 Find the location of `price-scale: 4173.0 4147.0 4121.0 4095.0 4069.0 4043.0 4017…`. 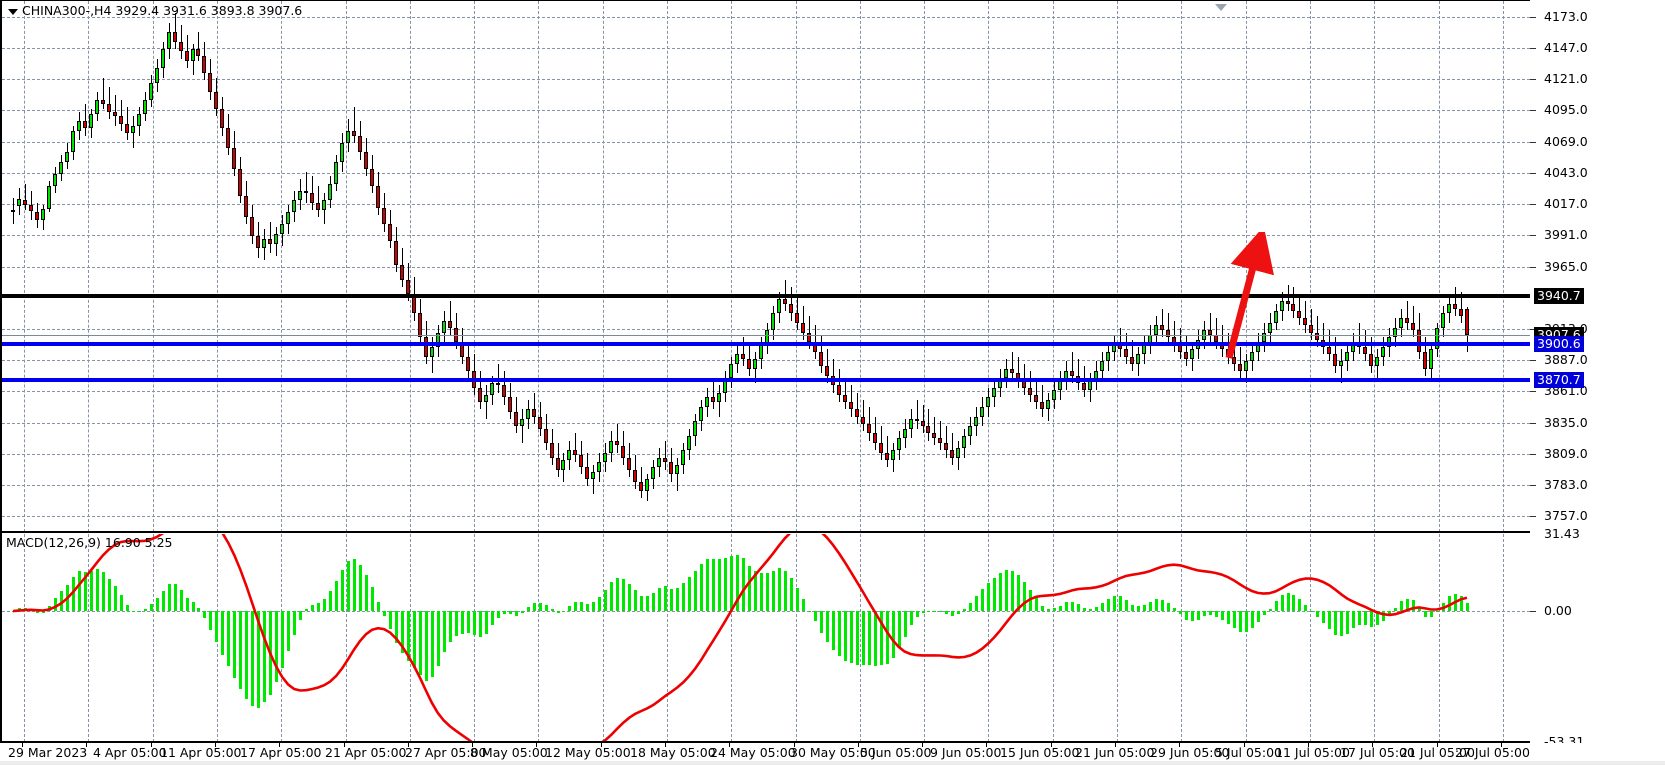

price-scale: 4173.0 4147.0 4121.0 4095.0 4069.0 4043.0 4017… is located at coordinates (1597, 374).